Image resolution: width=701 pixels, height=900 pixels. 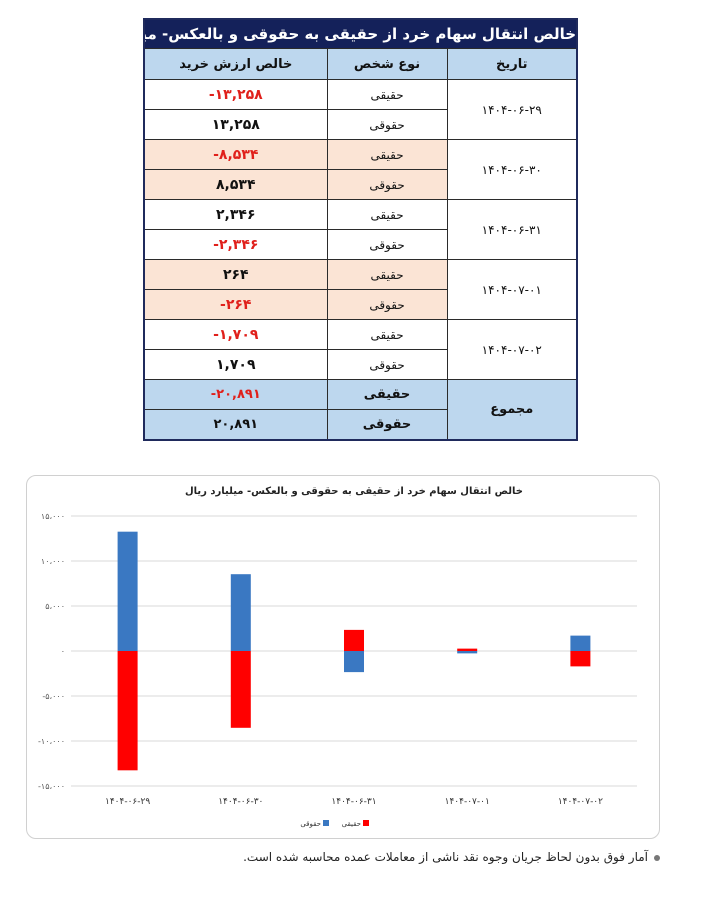 I want to click on table-row: ۱۴۰۴-۰۶-۳۰ حقیقی -۸,۵۳۴, so click(x=360, y=169).